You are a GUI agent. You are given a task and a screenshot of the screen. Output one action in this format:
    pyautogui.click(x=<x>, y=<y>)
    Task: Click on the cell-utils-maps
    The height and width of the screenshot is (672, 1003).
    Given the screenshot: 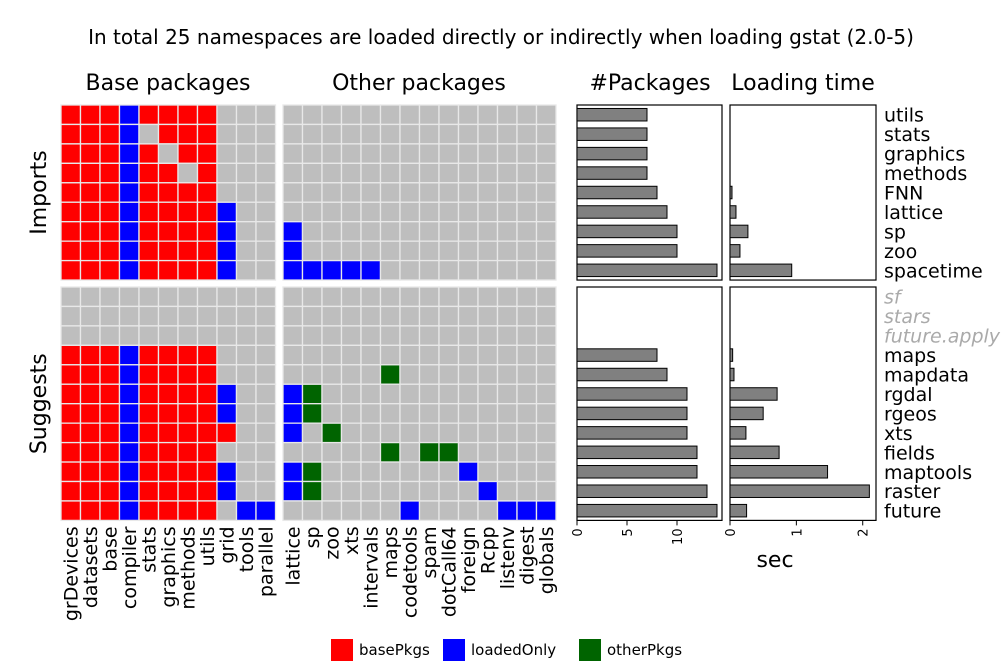 What is the action you would take?
    pyautogui.click(x=390, y=115)
    